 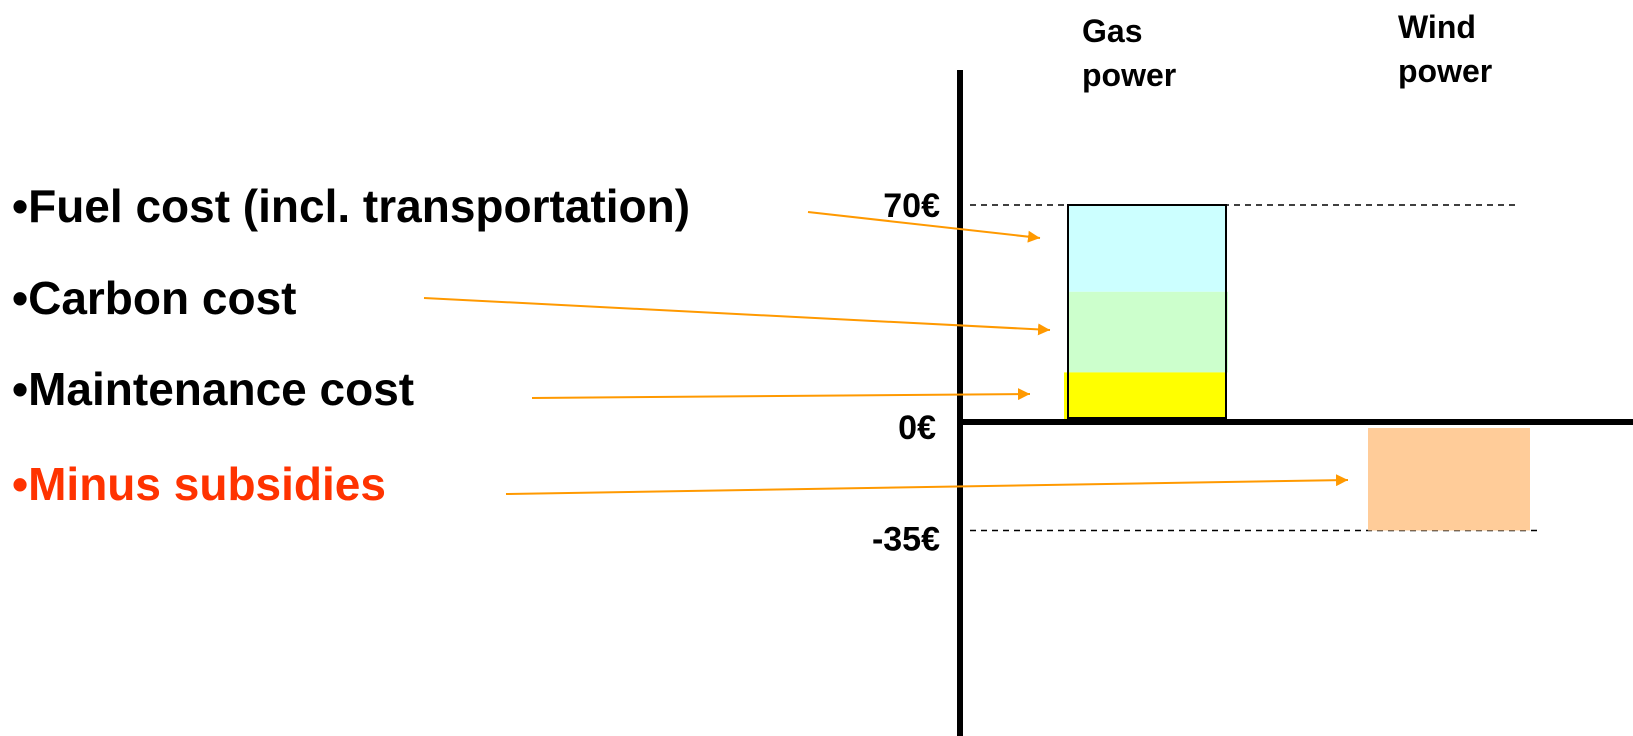 What do you see at coordinates (1147, 248) in the screenshot?
I see `bar-gas-fuel-cost` at bounding box center [1147, 248].